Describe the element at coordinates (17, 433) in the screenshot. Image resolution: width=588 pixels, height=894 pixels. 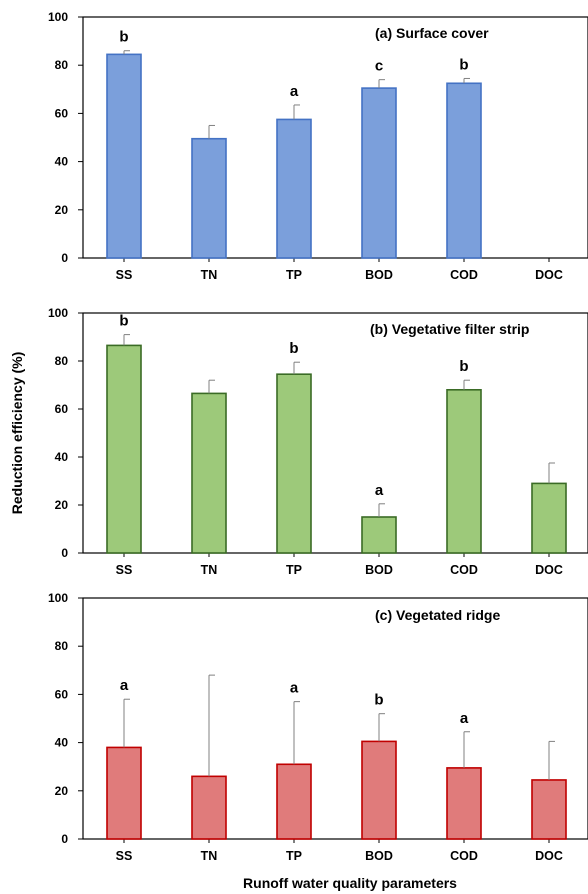
I see `y-axis-label: Reduction efficiency (%)` at that location.